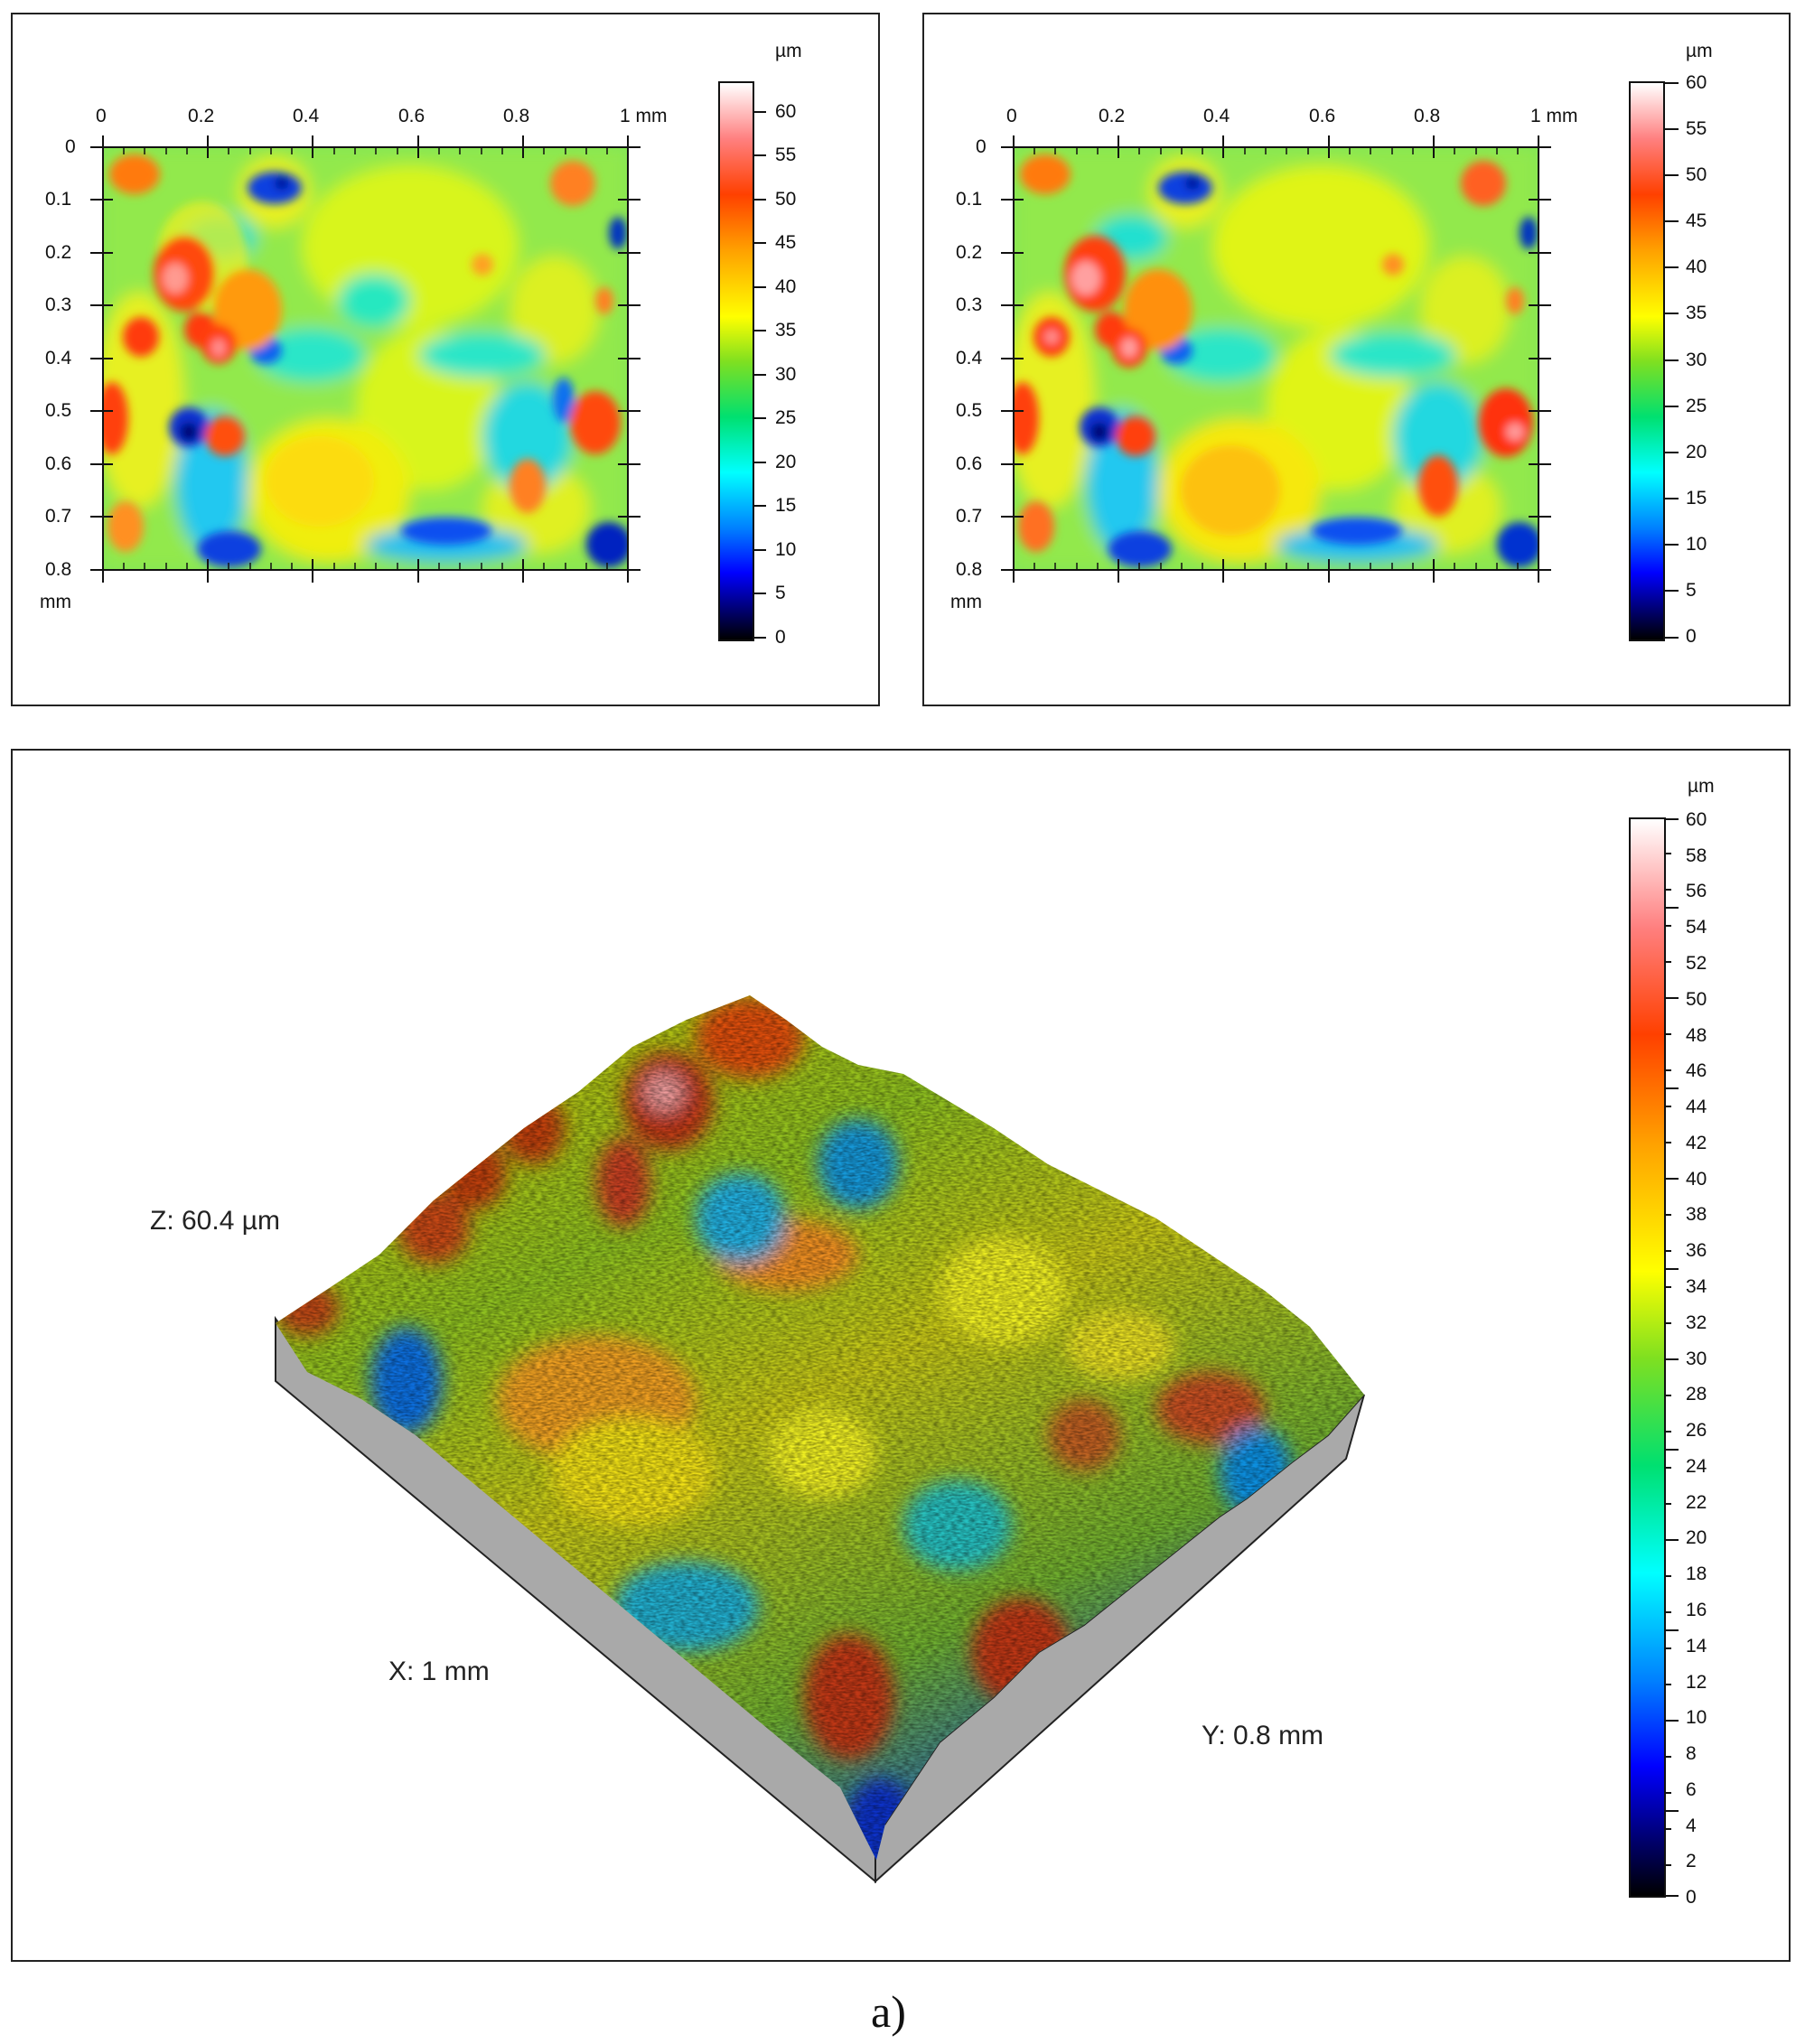  What do you see at coordinates (58, 304) in the screenshot?
I see `left-y-tick-label: 0.3` at bounding box center [58, 304].